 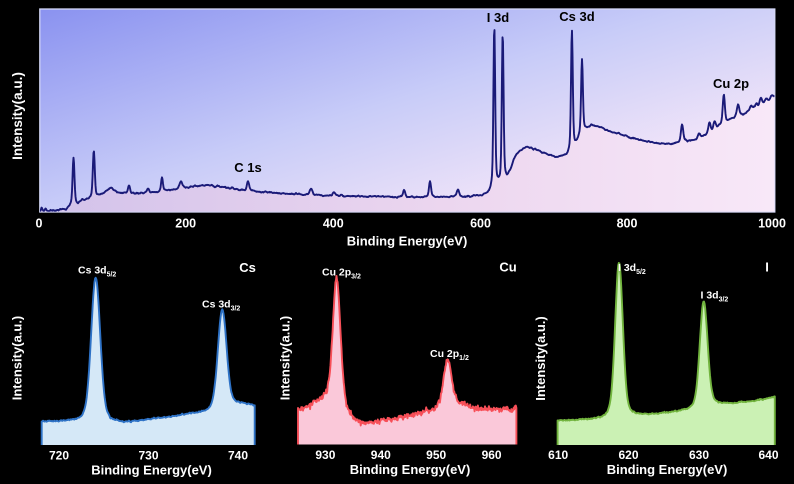 What do you see at coordinates (325, 455) in the screenshot?
I see `svg-text: 930` at bounding box center [325, 455].